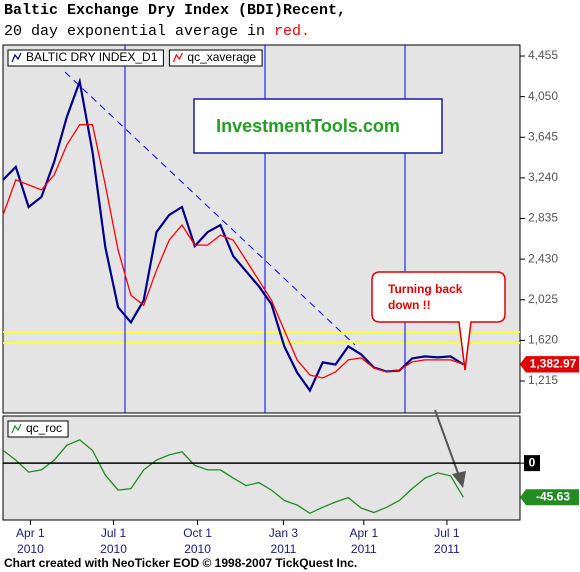 This screenshot has width=580, height=572. What do you see at coordinates (425, 289) in the screenshot?
I see `annotation: Turning back` at bounding box center [425, 289].